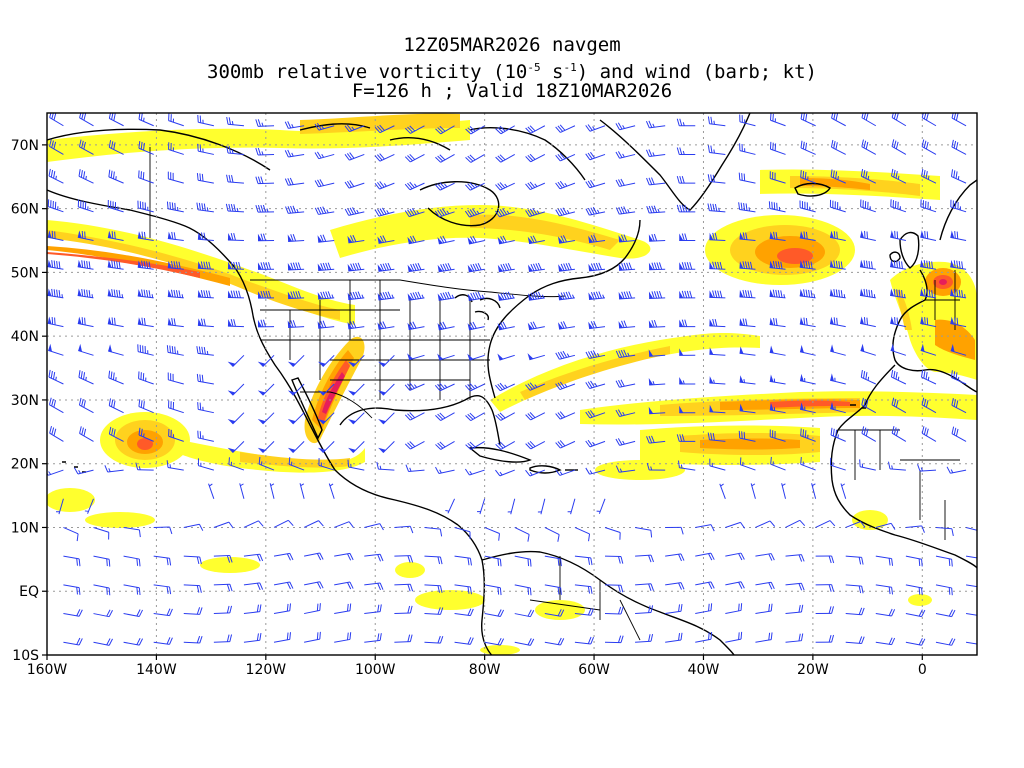 The width and height of the screenshot is (1024, 768). Describe the element at coordinates (459, 204) in the screenshot. I see `coast-hudson` at that location.